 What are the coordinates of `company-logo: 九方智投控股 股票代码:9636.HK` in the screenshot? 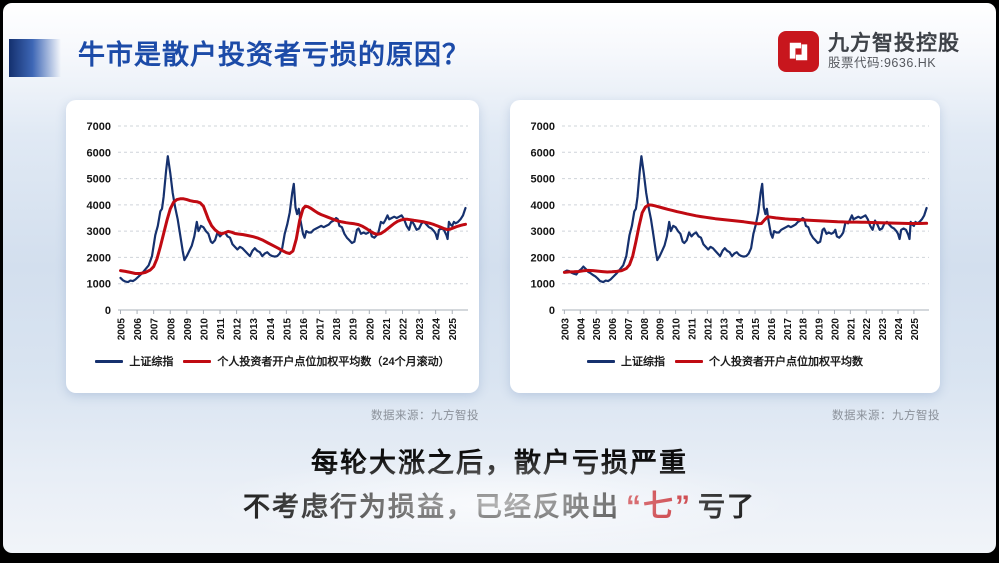 It's located at (869, 51).